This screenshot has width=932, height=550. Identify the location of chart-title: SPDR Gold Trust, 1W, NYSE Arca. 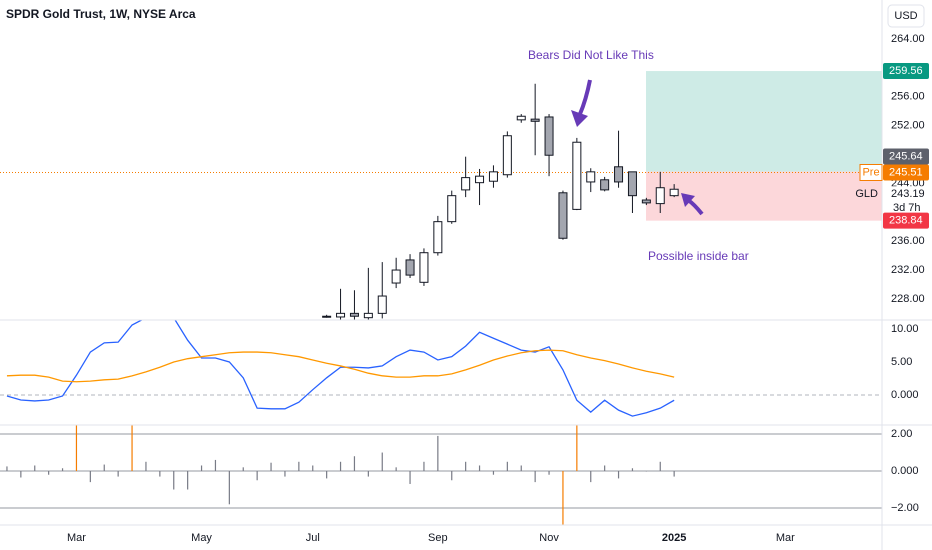
(101, 14).